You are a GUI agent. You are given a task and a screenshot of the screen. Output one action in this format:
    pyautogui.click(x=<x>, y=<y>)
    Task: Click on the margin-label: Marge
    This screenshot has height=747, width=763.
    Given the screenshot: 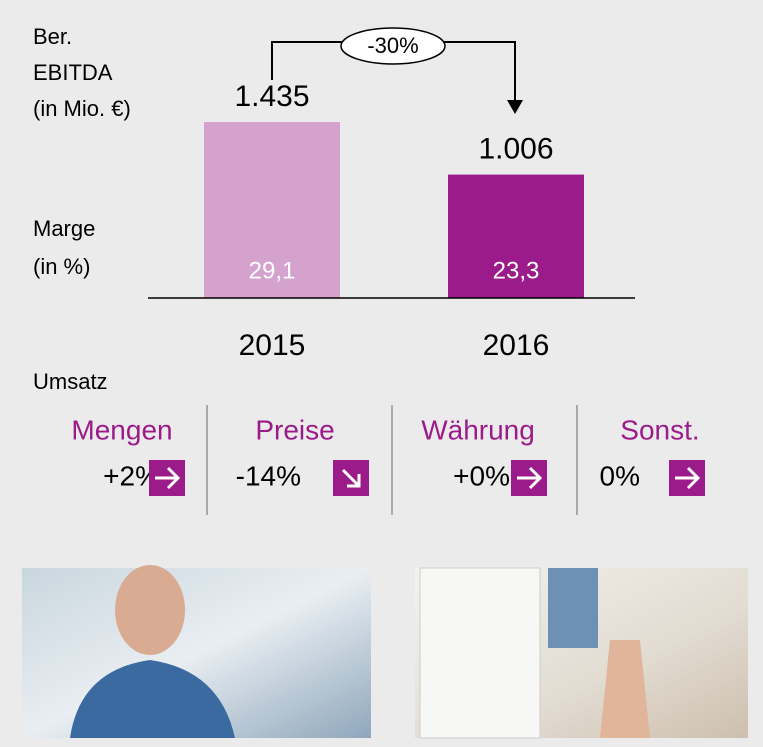 What is the action you would take?
    pyautogui.click(x=64, y=228)
    